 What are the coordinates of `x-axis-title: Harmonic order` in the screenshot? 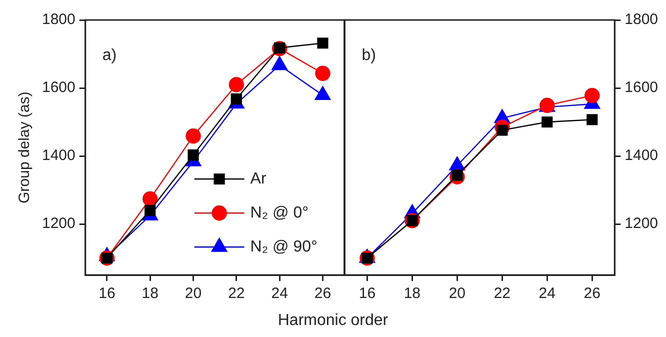 It's located at (333, 321).